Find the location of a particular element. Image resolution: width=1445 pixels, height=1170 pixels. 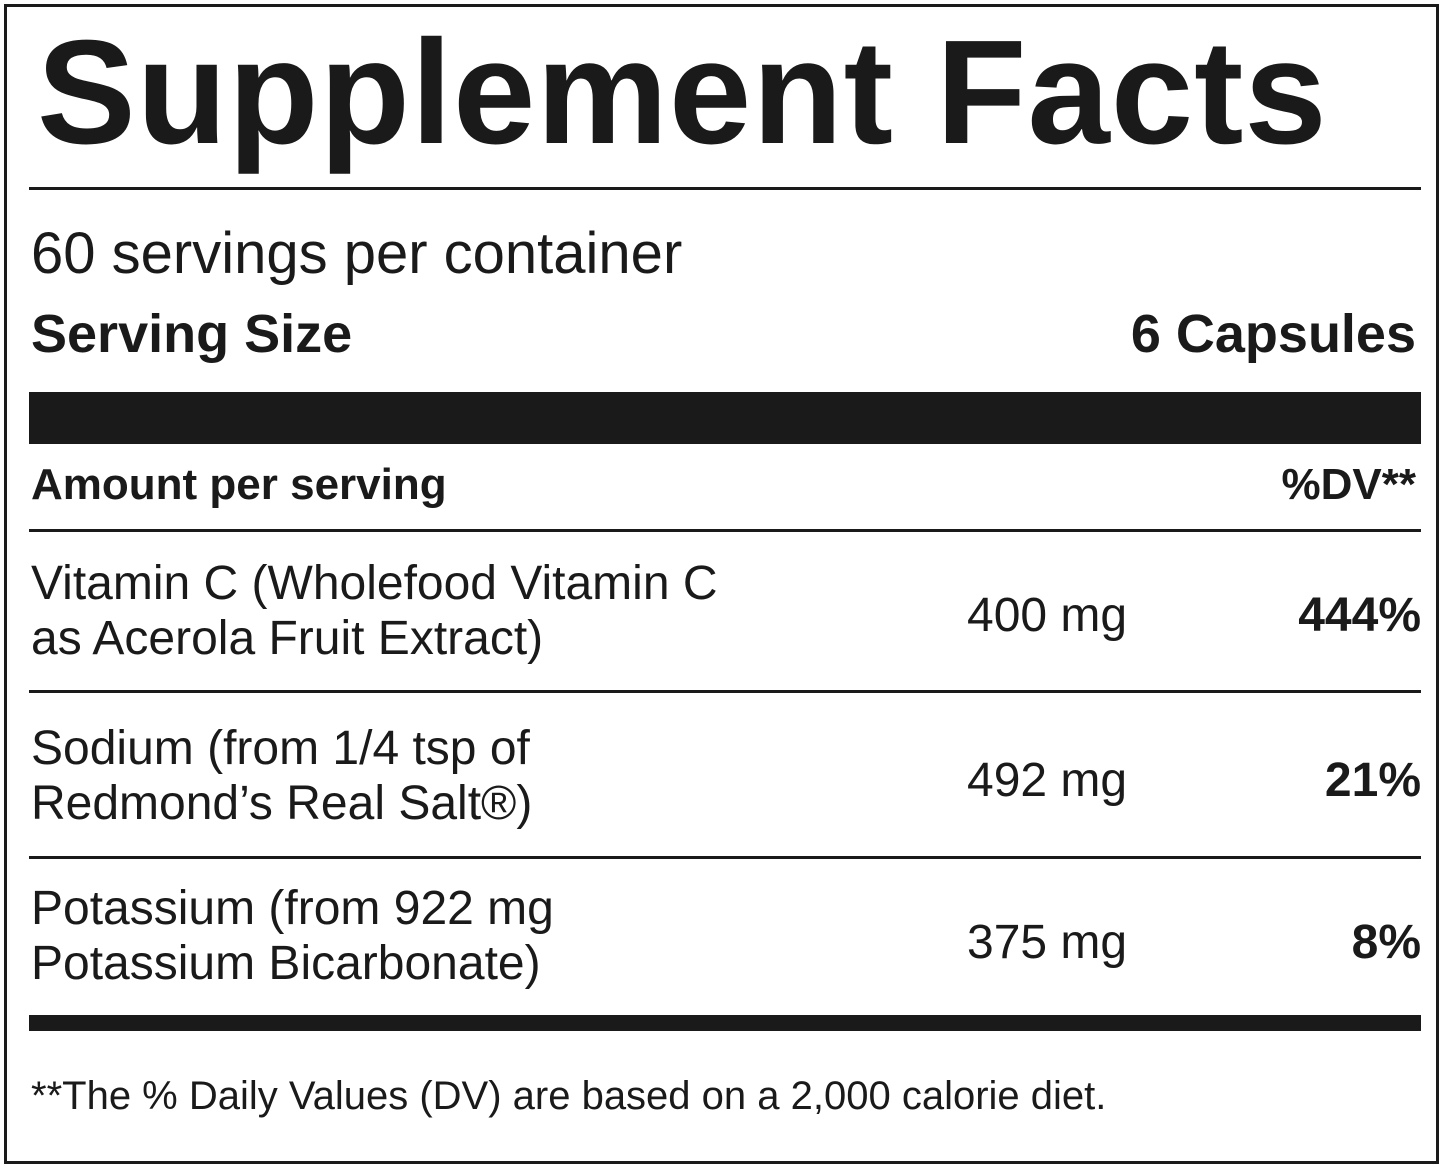

header-divider is located at coordinates (725, 530).